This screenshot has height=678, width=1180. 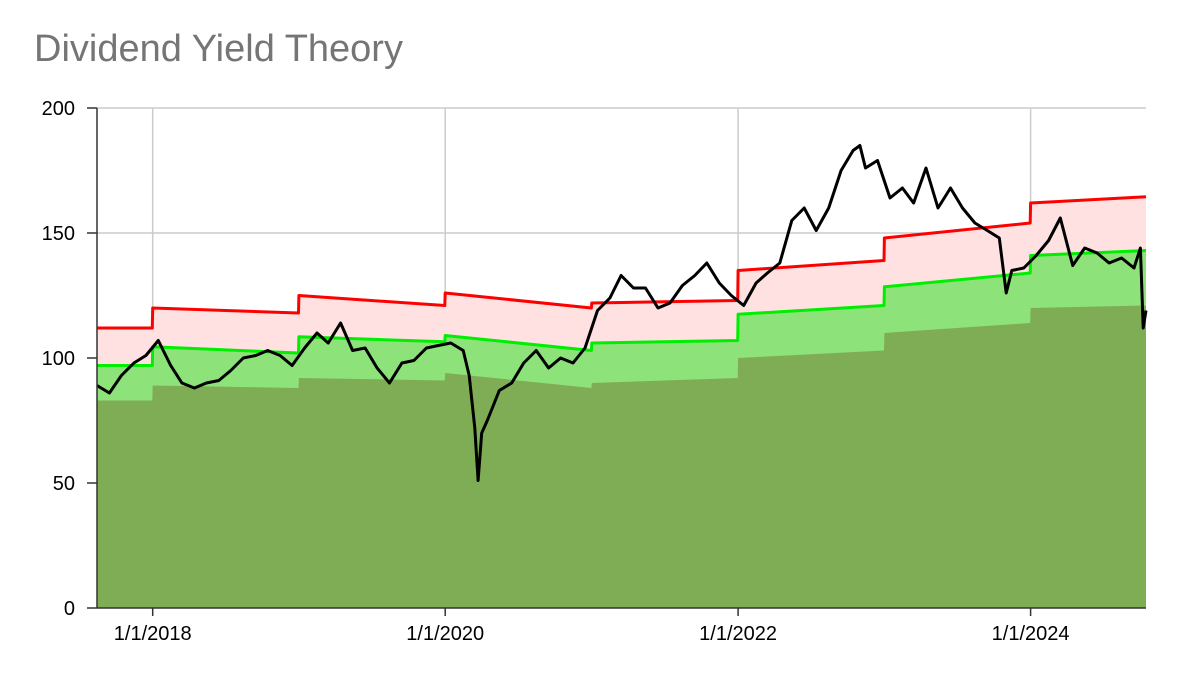 I want to click on y-tick-label: 150, so click(x=58, y=234).